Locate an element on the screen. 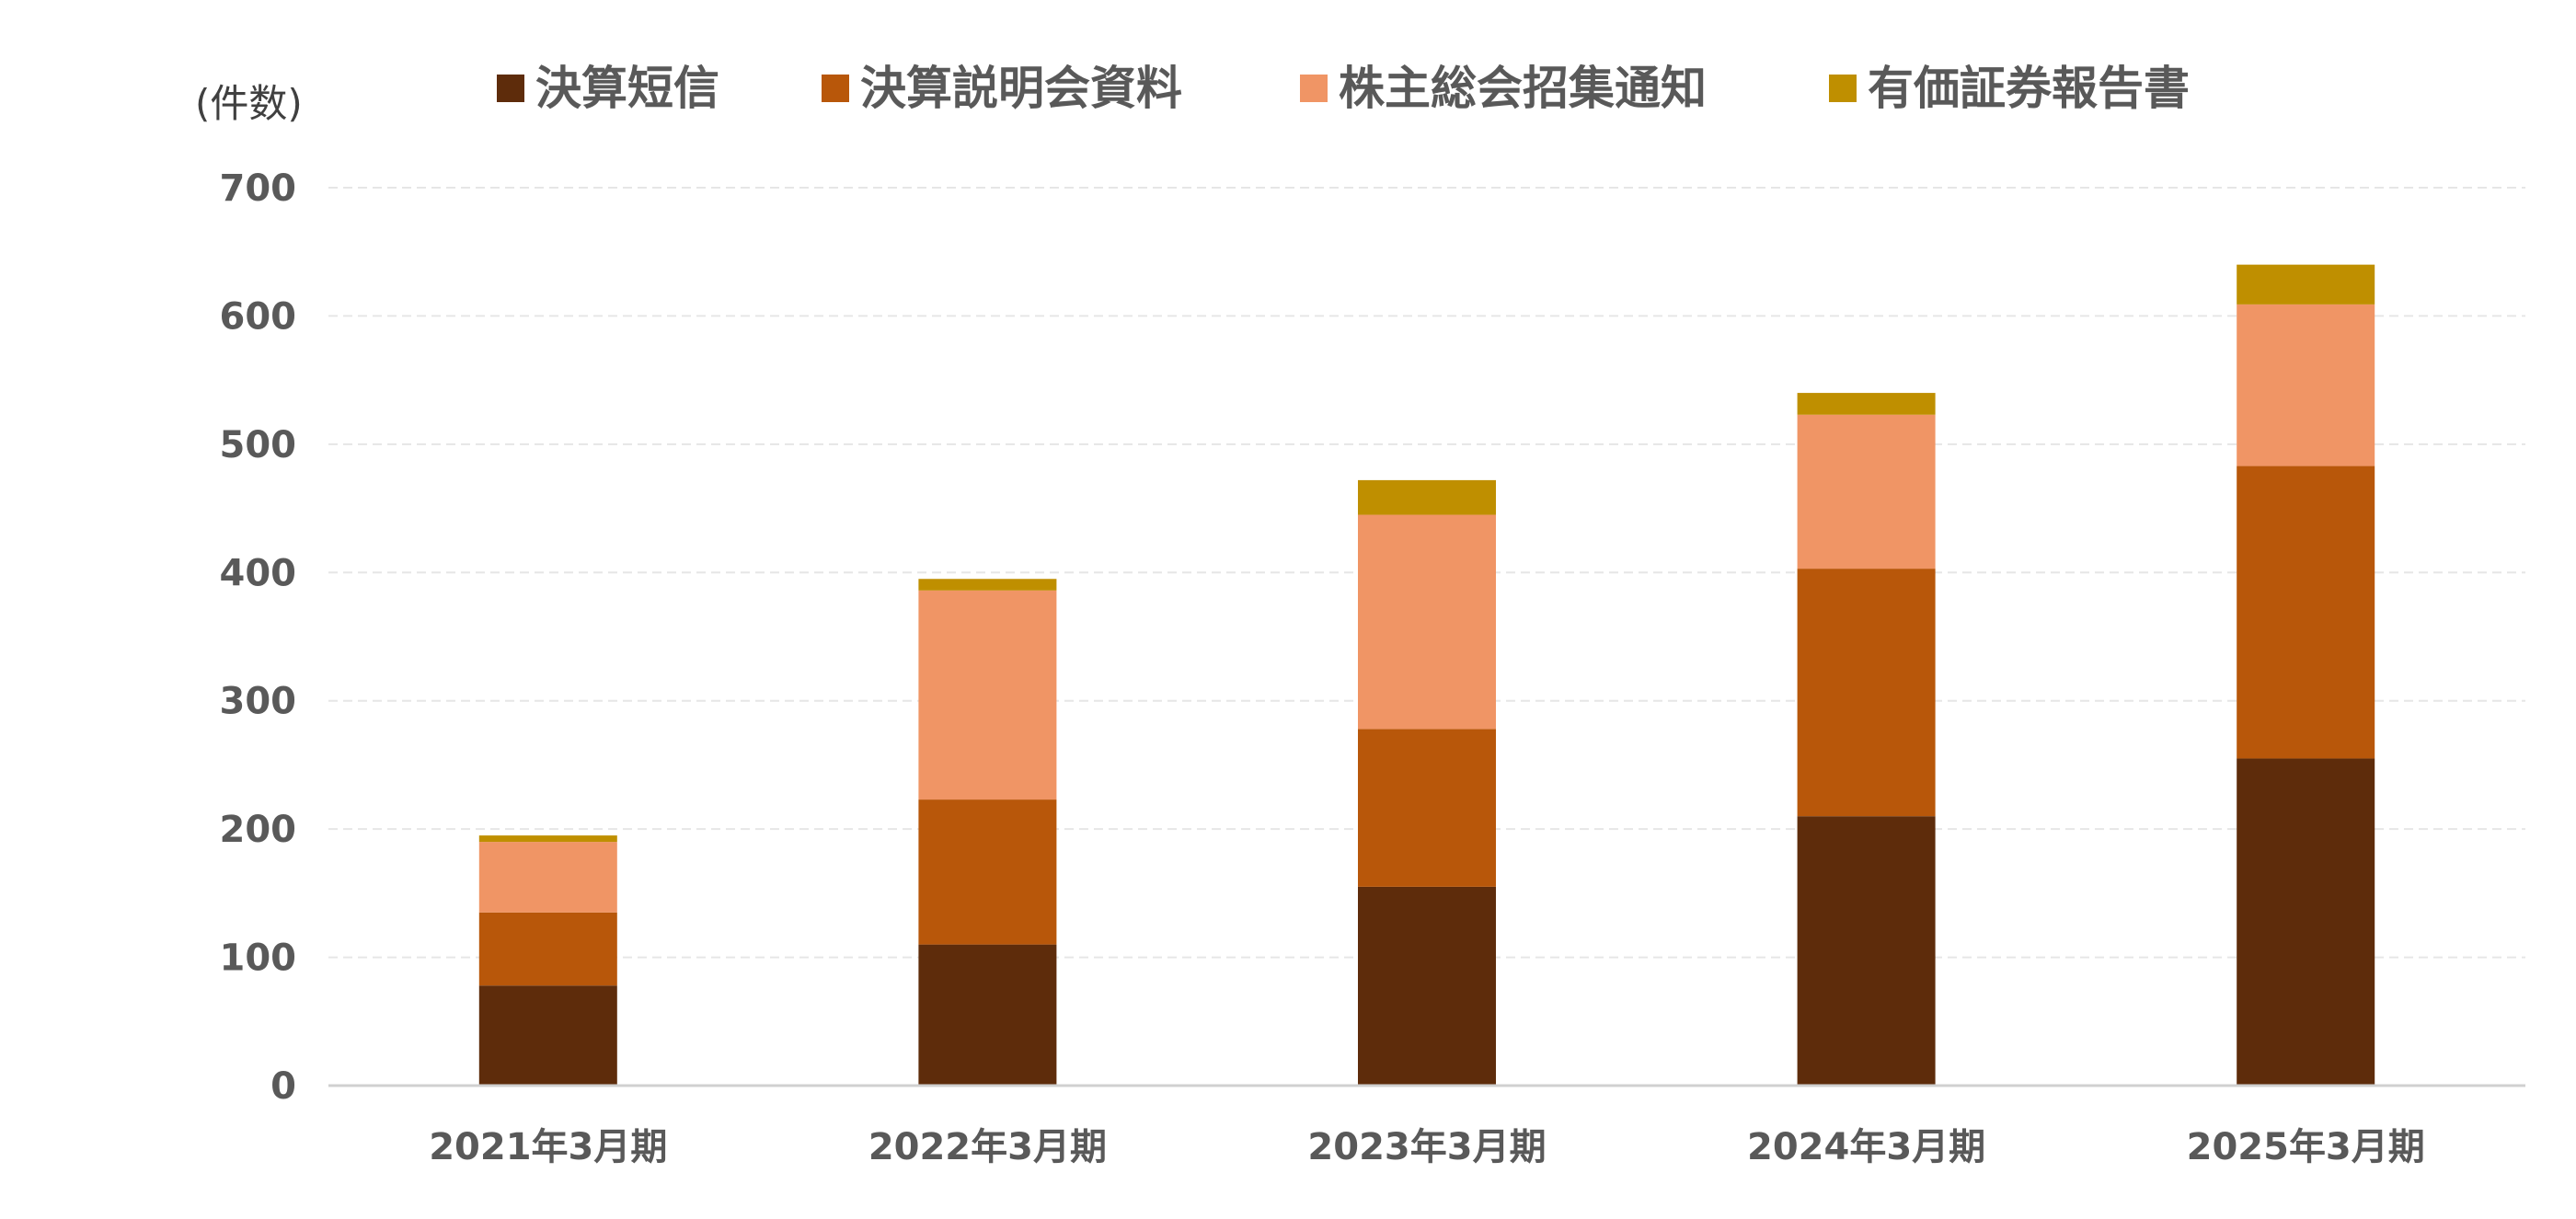  x-axis-ticks: 2021年3月期 2022年3月期 2023年3月期 2024年3月期 2025年3月期 is located at coordinates (1427, 1147).